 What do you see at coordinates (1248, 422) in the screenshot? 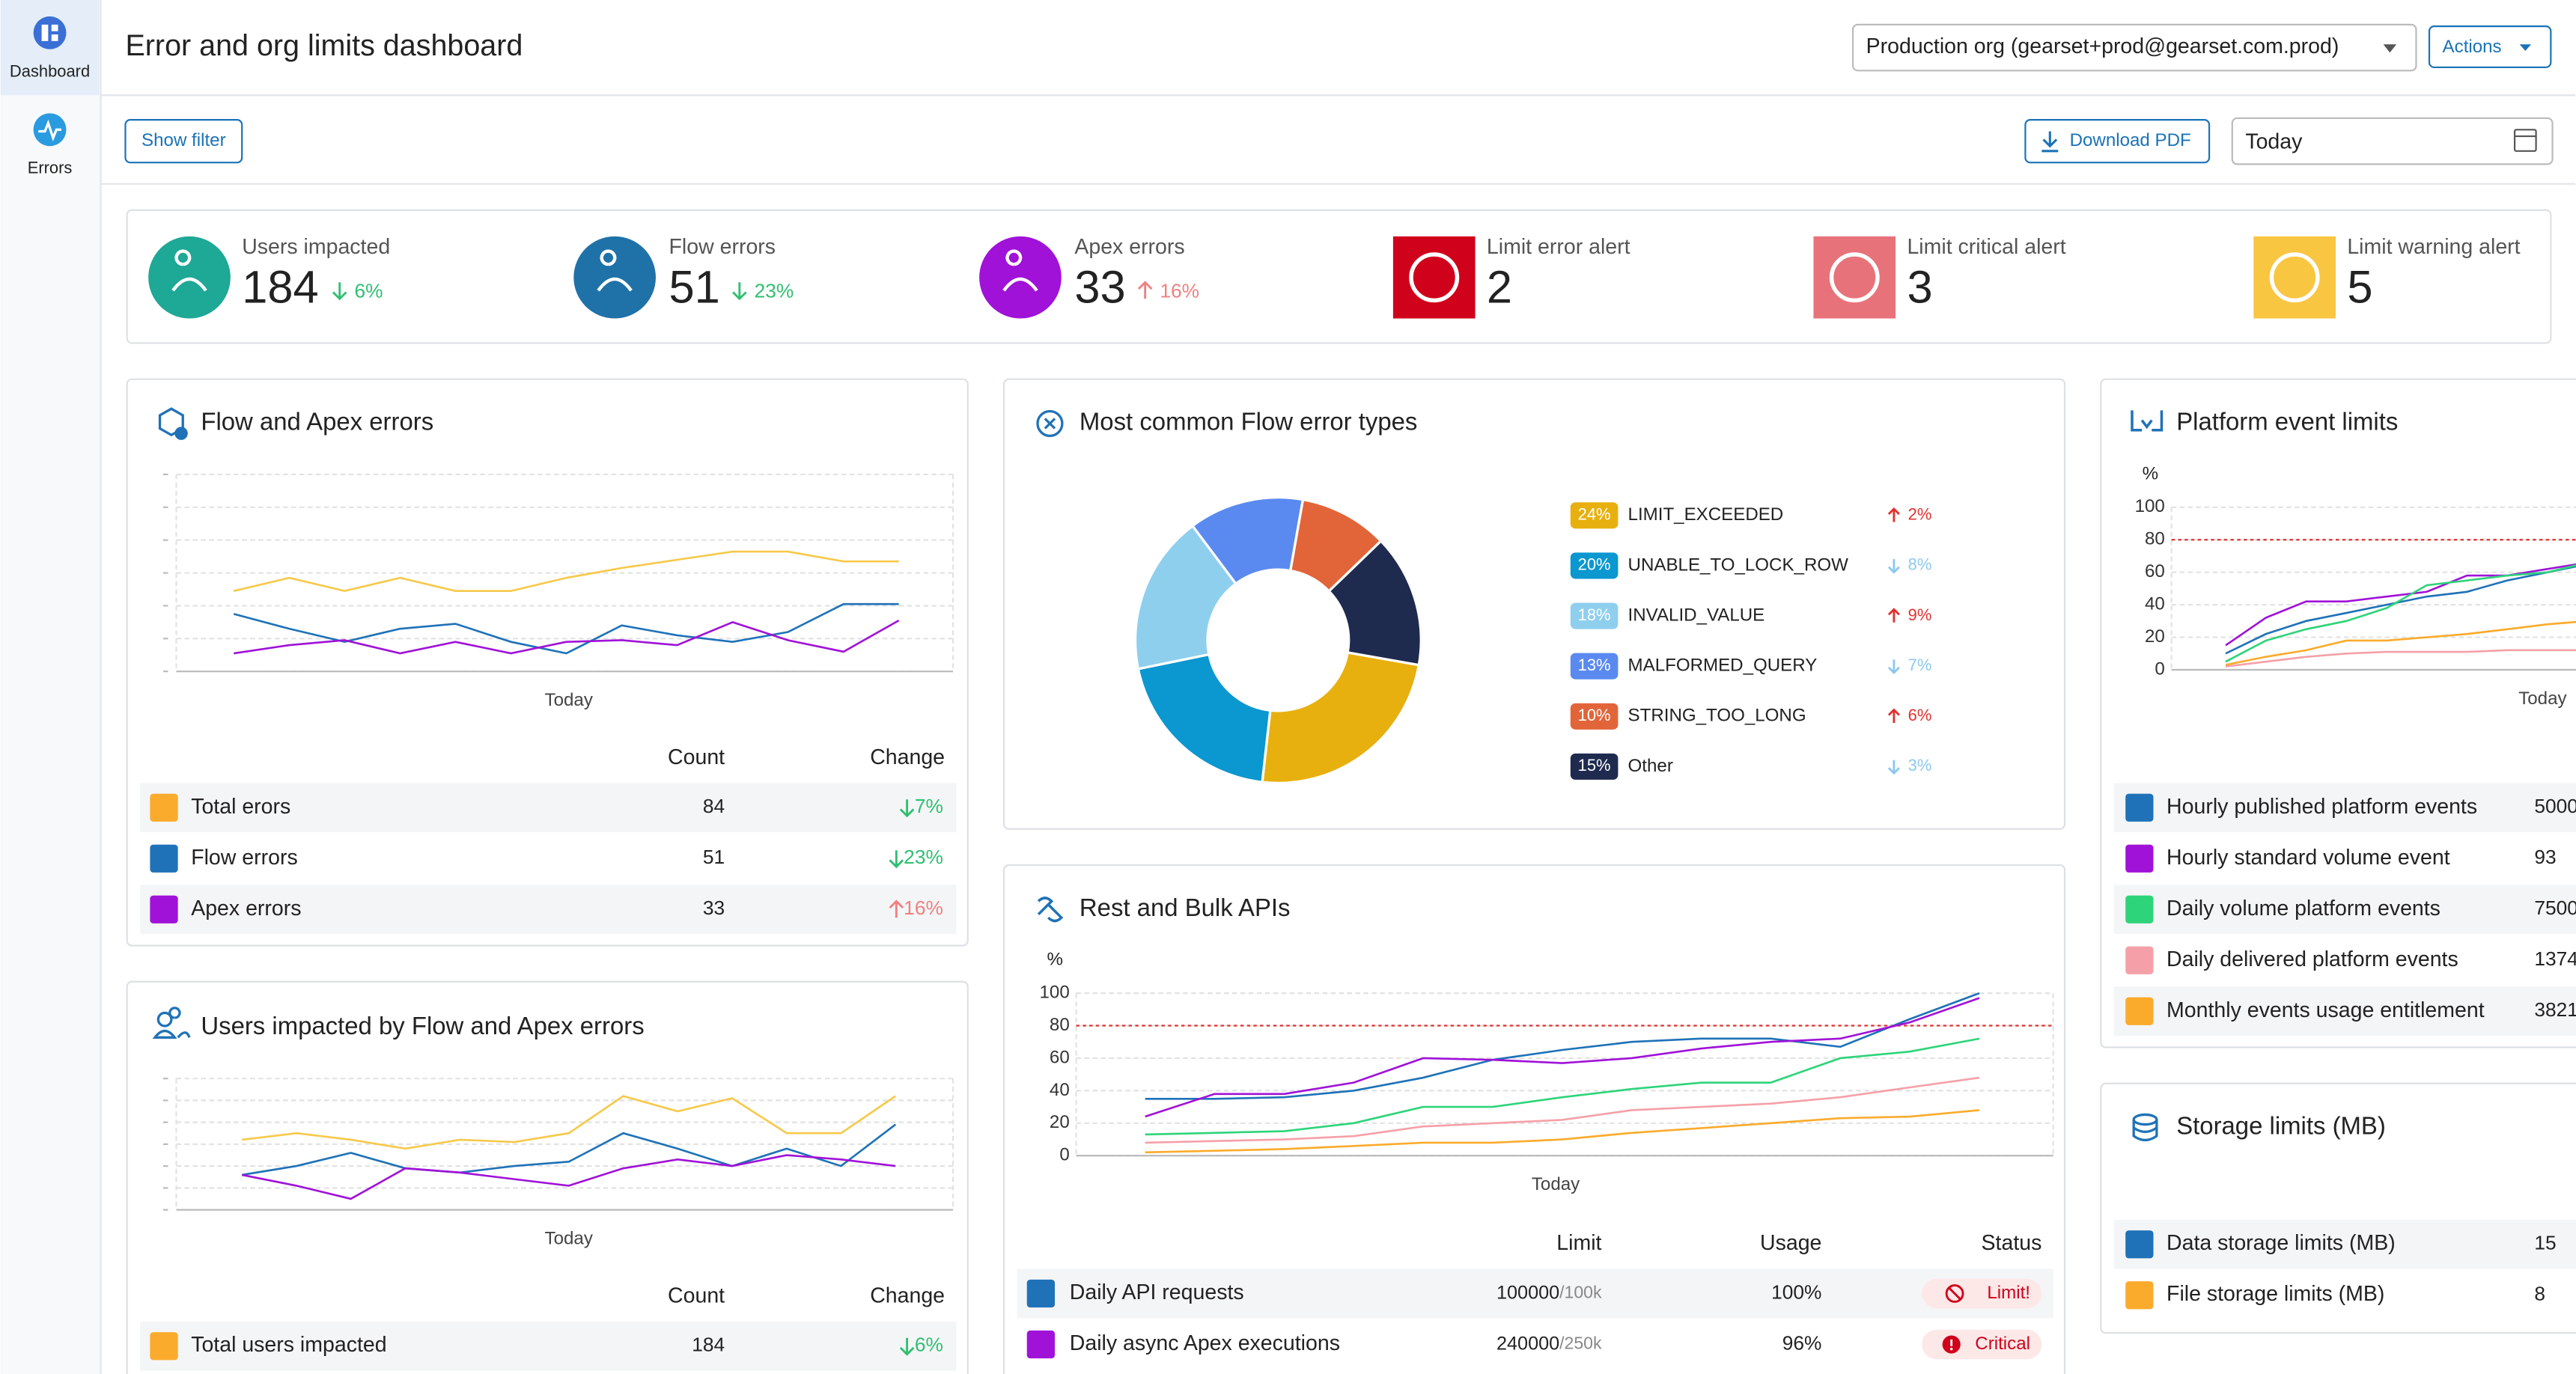
I see `panel-title: Most common Flow error types` at bounding box center [1248, 422].